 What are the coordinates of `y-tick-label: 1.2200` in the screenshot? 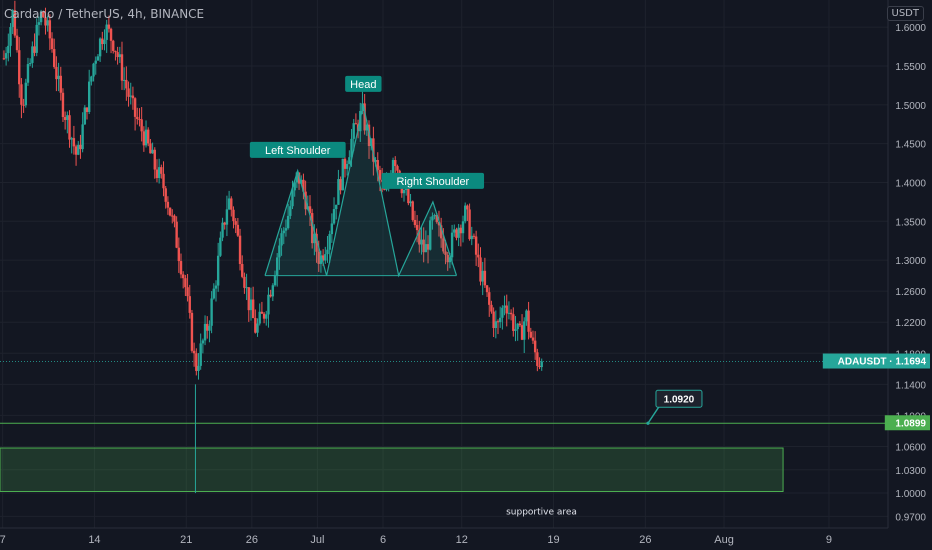 It's located at (910, 323).